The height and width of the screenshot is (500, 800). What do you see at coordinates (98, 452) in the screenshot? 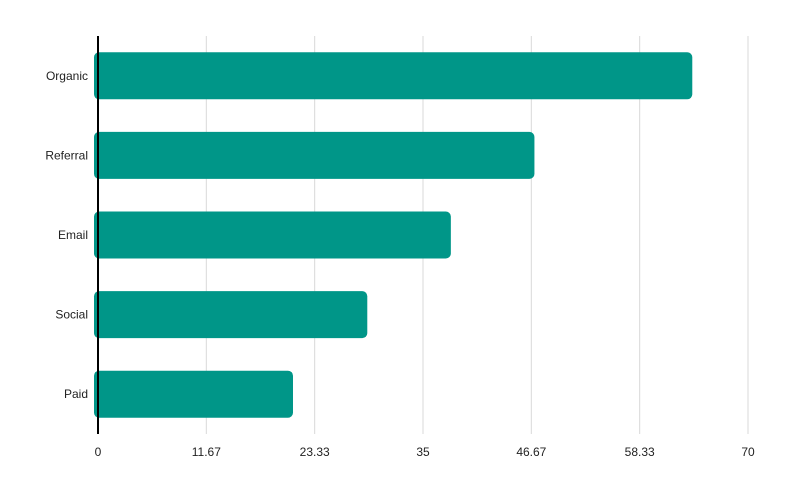
I see `x-tick-label: 0` at bounding box center [98, 452].